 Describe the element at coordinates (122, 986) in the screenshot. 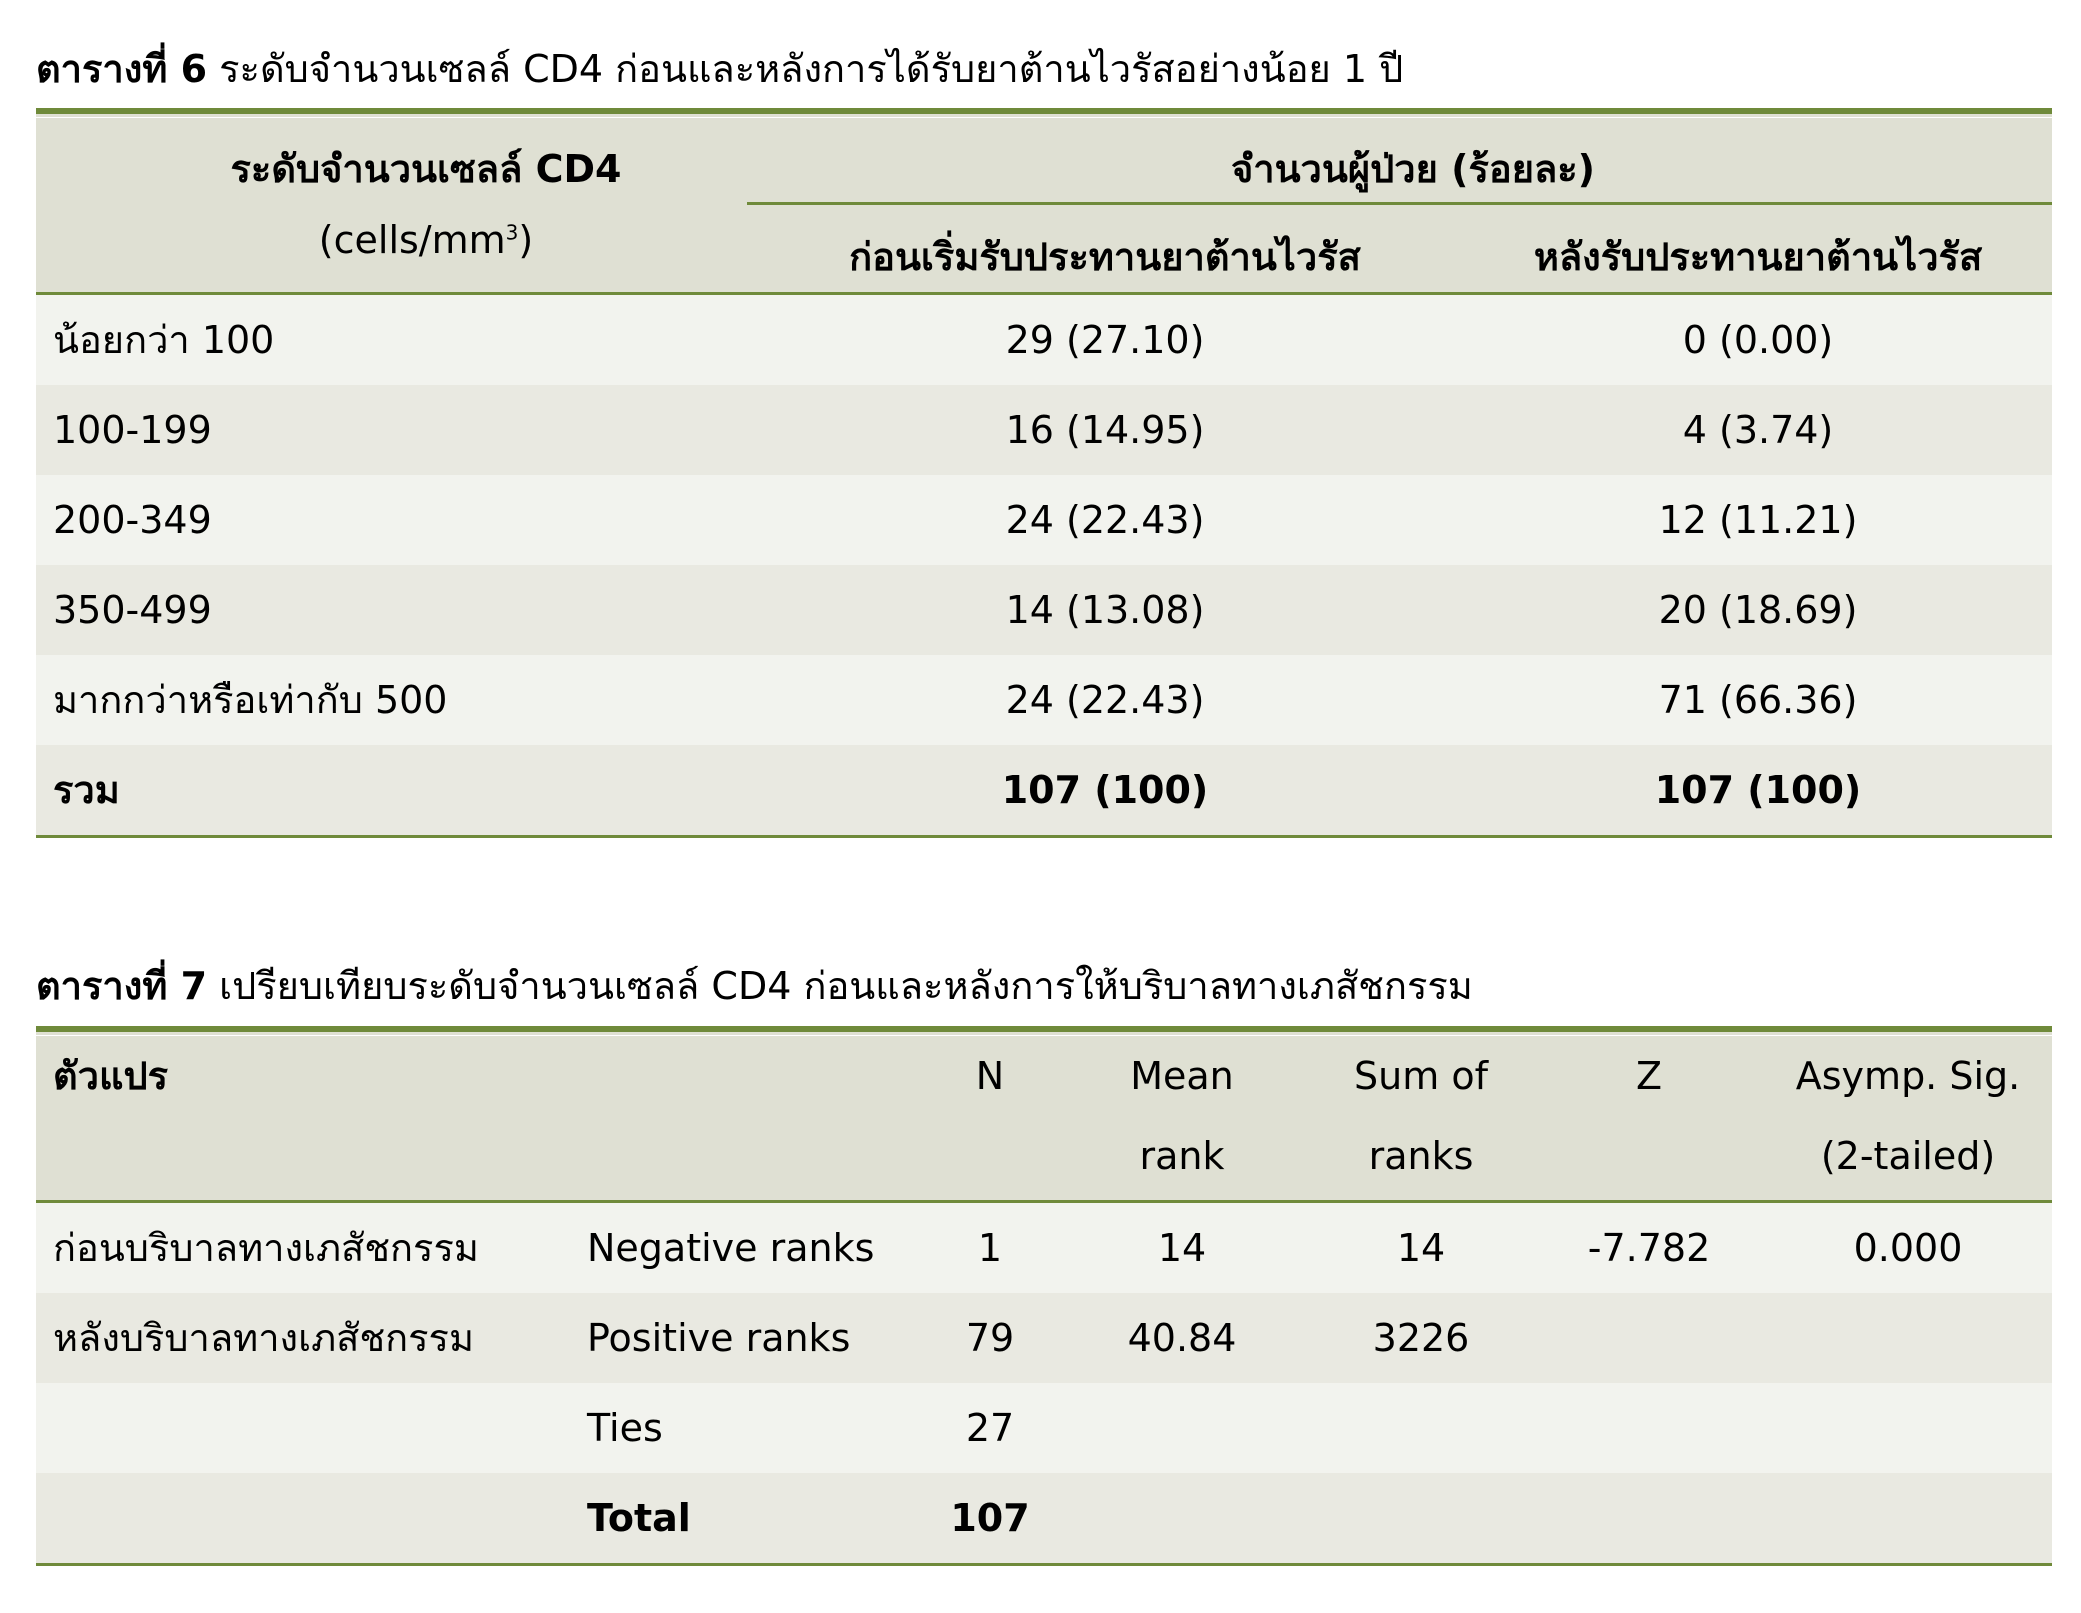

I see `table7-label: ตารางที่ 7` at that location.